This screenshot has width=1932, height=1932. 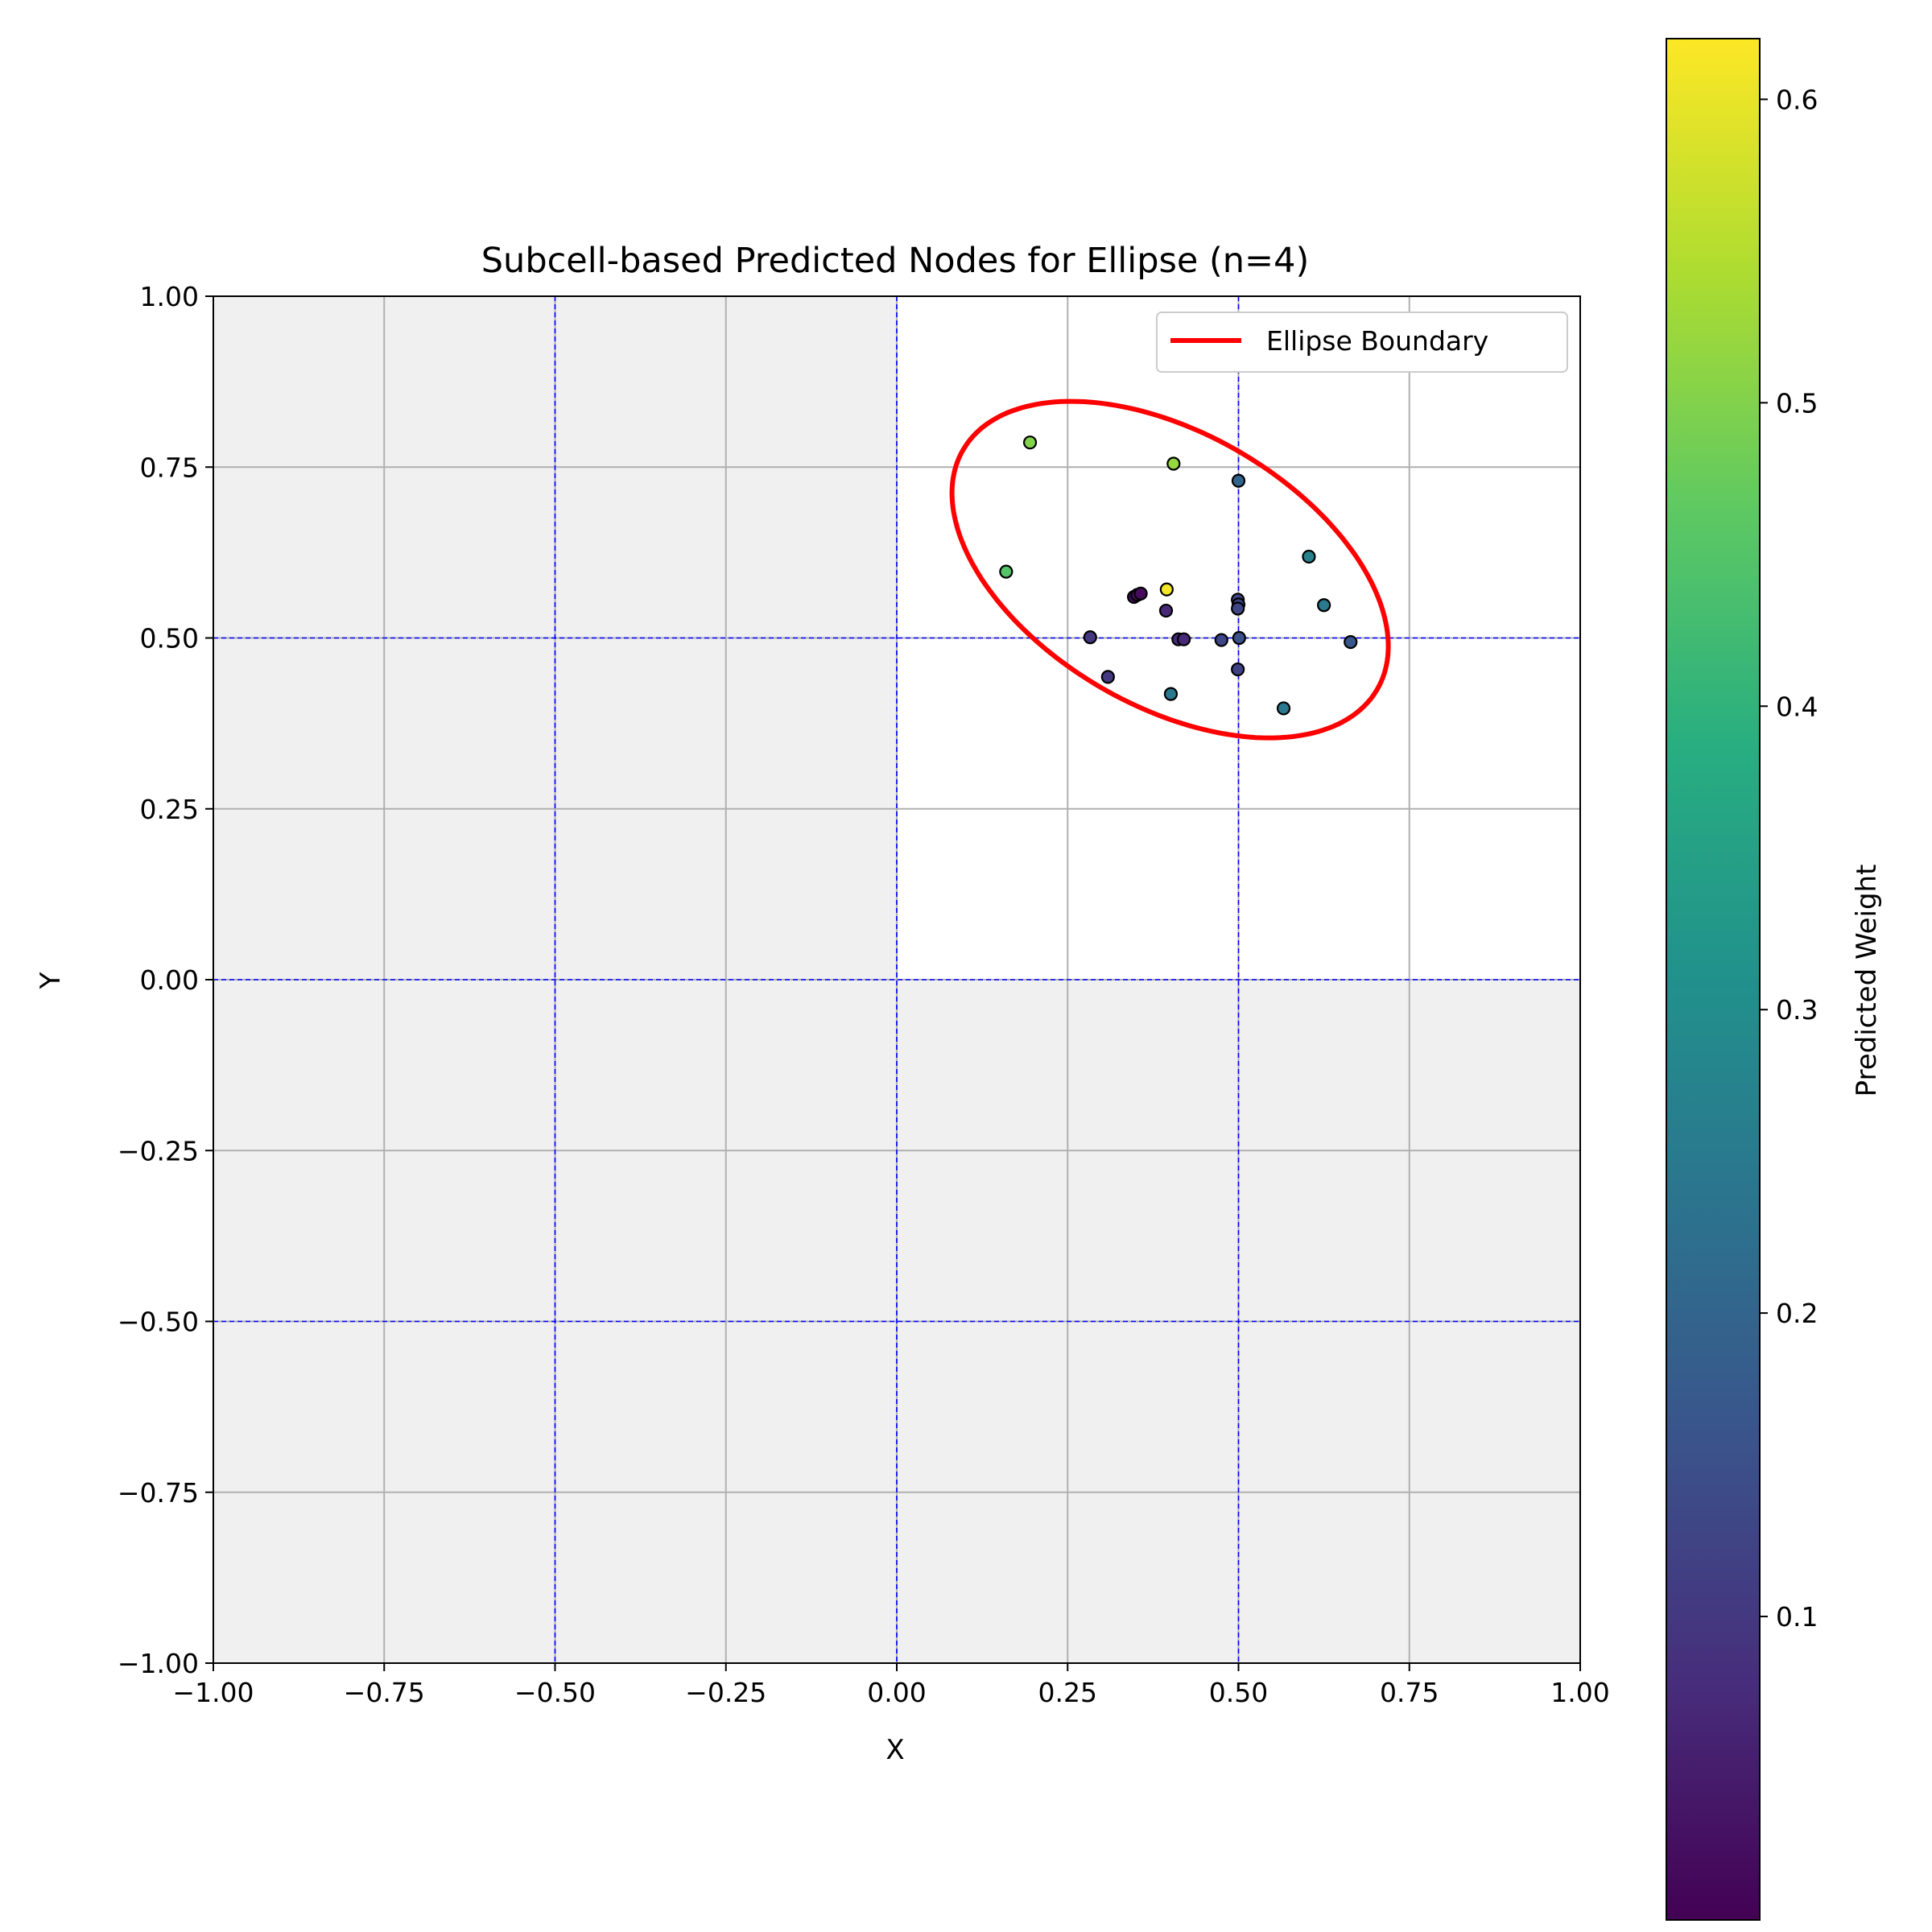 What do you see at coordinates (213, 1692) in the screenshot?
I see `x-tick-label: −1.00` at bounding box center [213, 1692].